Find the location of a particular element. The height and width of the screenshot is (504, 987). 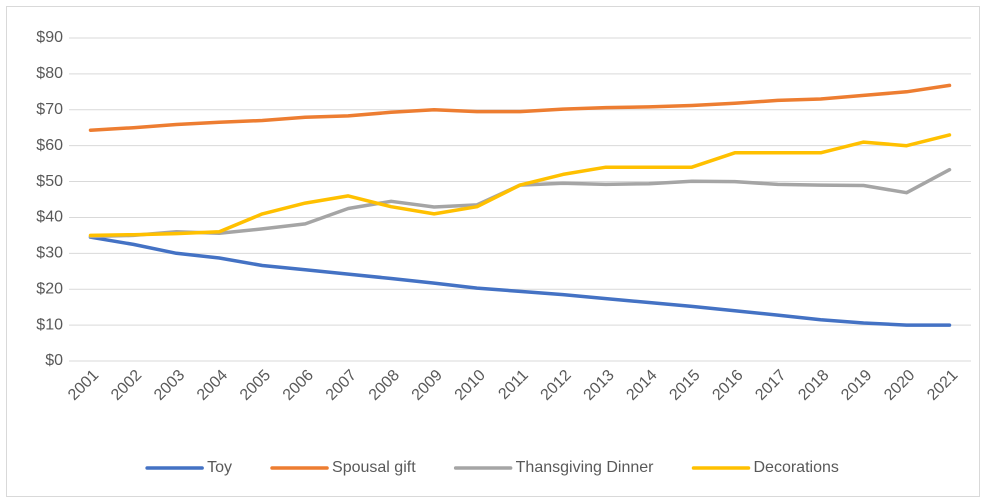

legend-label: Toy is located at coordinates (219, 467).